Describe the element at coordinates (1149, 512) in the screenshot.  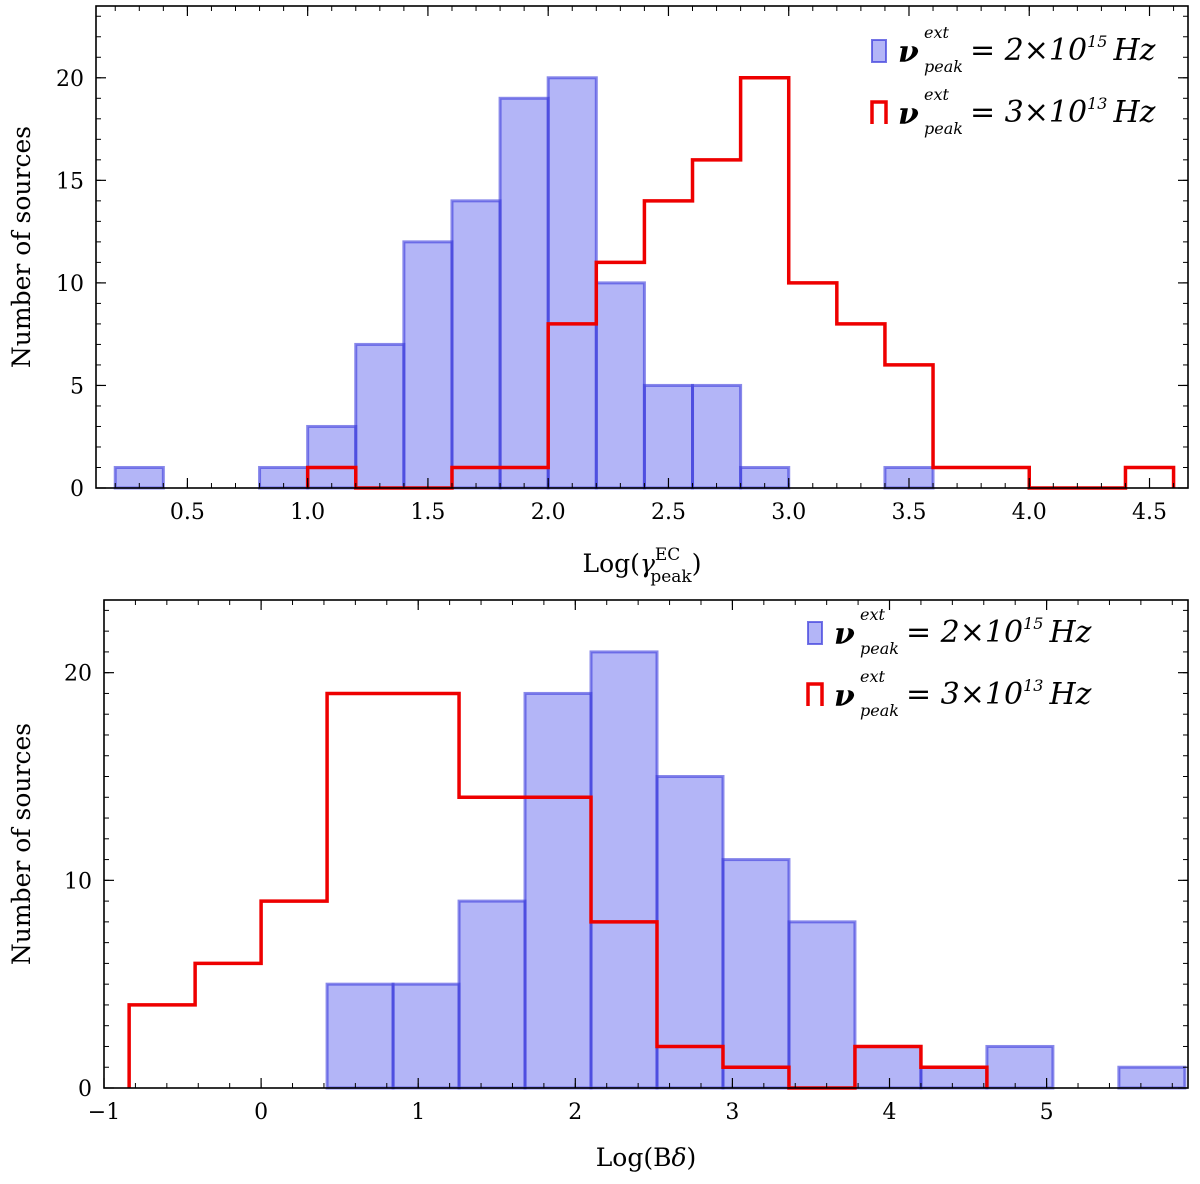
I see `x-tick-label: 4.5` at that location.